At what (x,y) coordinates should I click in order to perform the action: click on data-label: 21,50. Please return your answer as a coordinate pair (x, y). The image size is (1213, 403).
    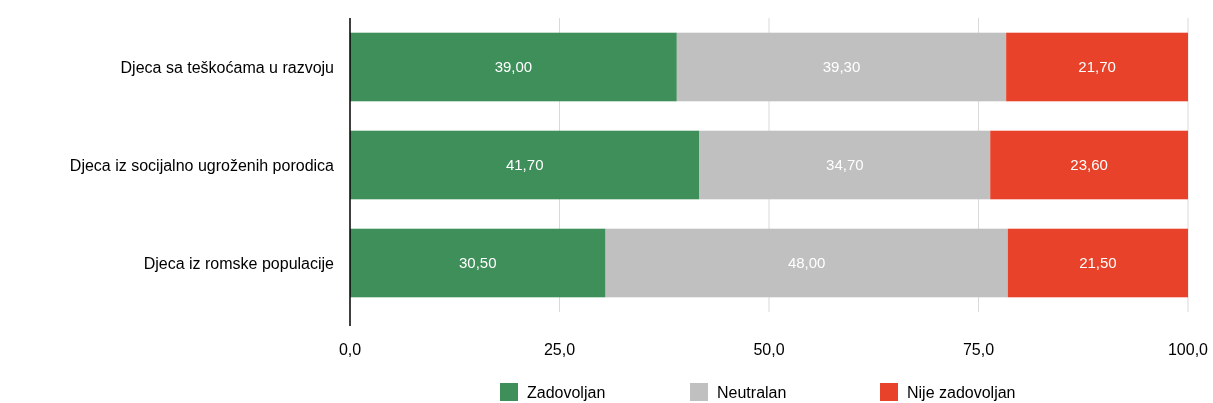
    Looking at the image, I should click on (1098, 263).